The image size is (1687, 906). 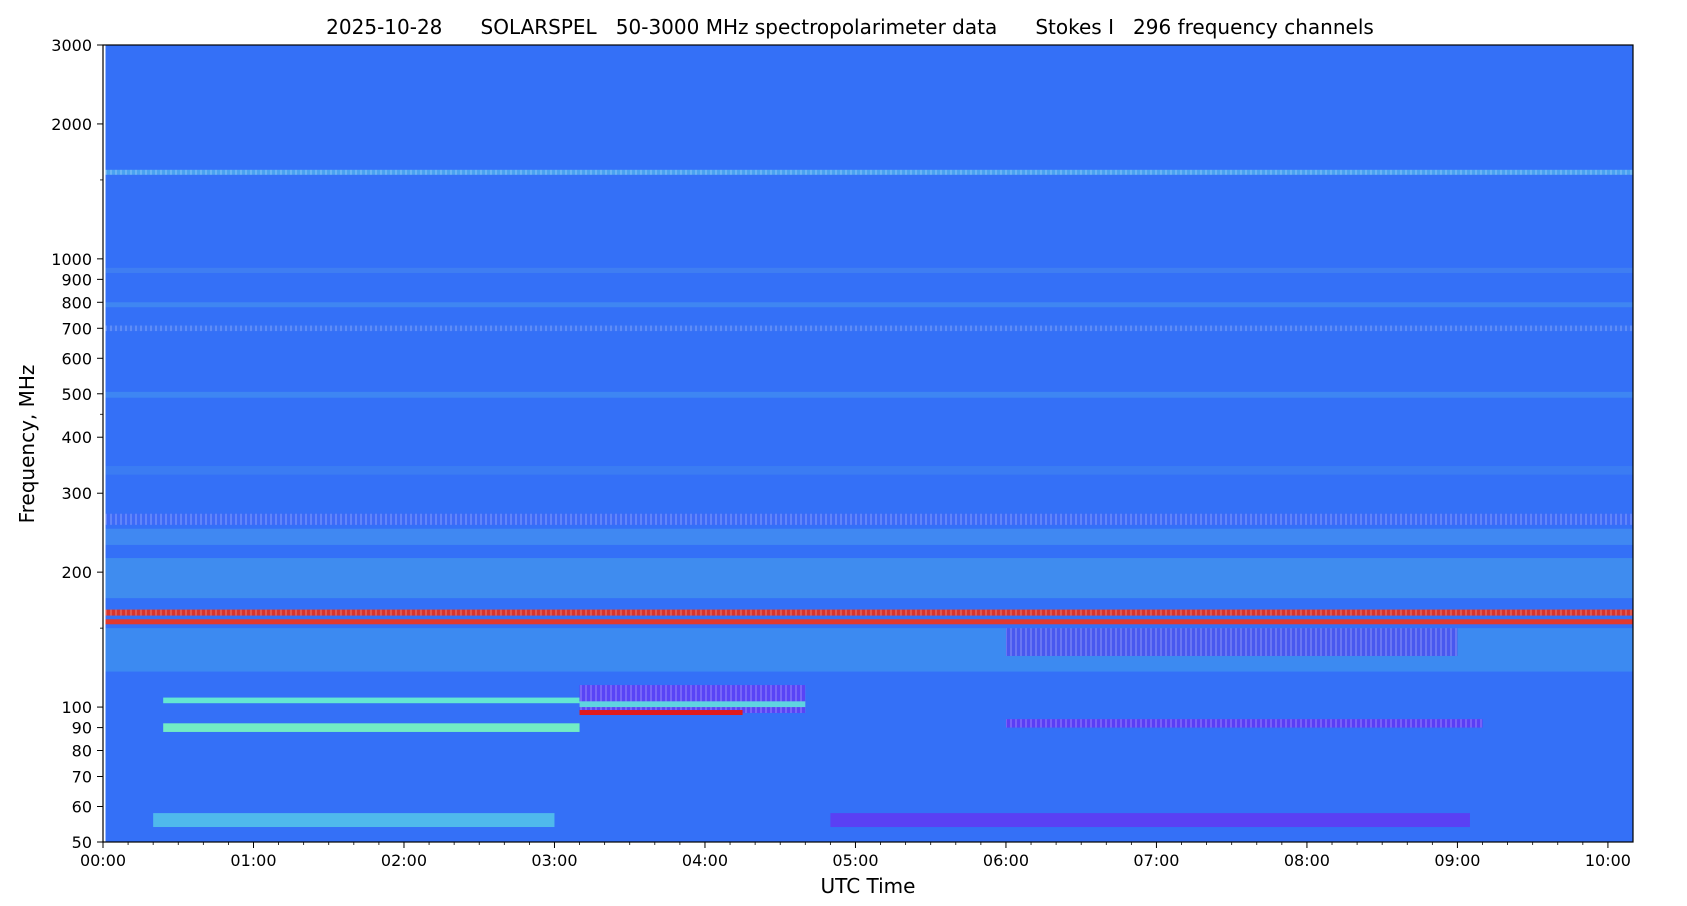 I want to click on y-tick-label: 500, so click(x=76, y=394).